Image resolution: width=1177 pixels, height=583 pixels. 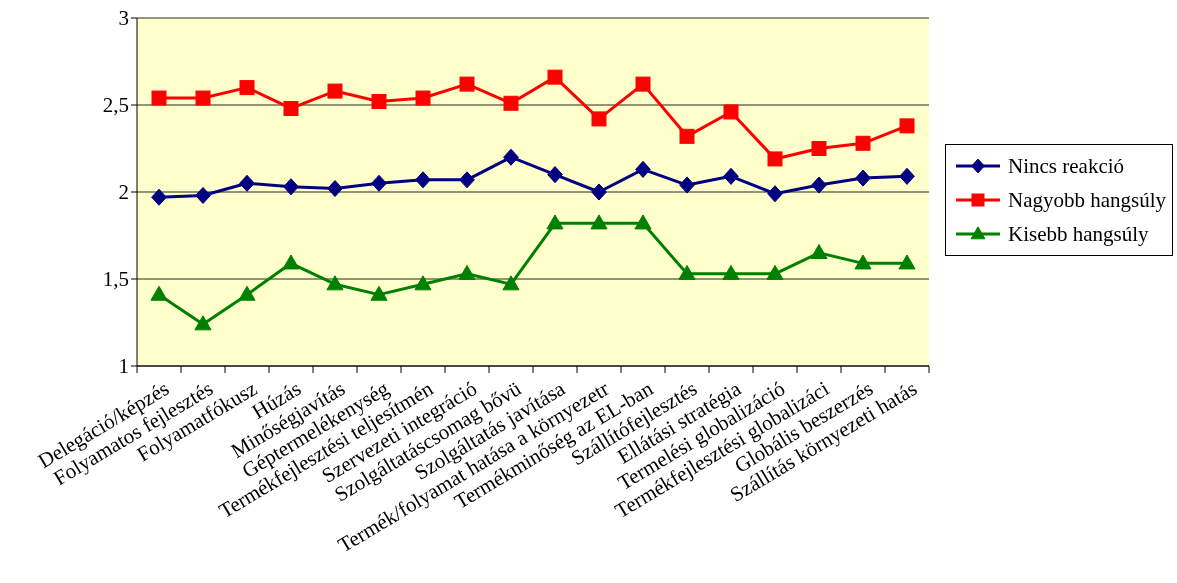 What do you see at coordinates (1078, 234) in the screenshot?
I see `legend-label: Kisebb hangsúly` at bounding box center [1078, 234].